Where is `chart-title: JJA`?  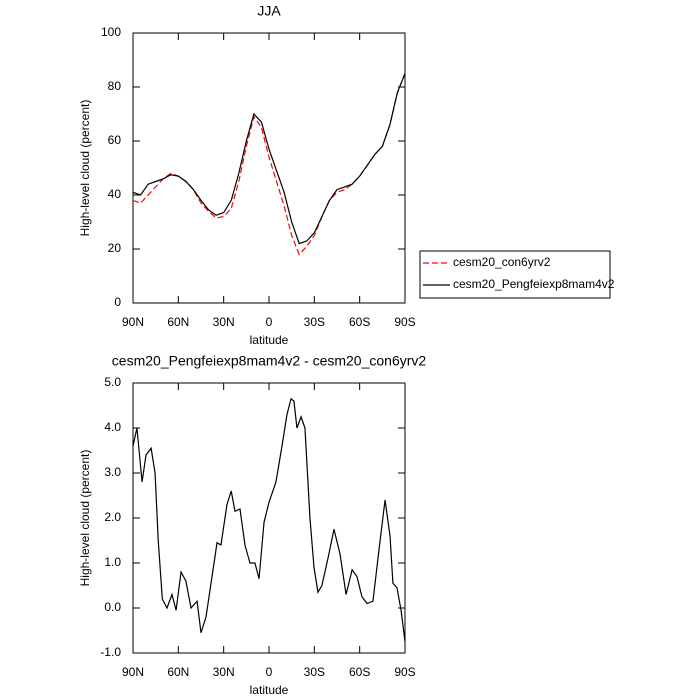 chart-title: JJA is located at coordinates (269, 11).